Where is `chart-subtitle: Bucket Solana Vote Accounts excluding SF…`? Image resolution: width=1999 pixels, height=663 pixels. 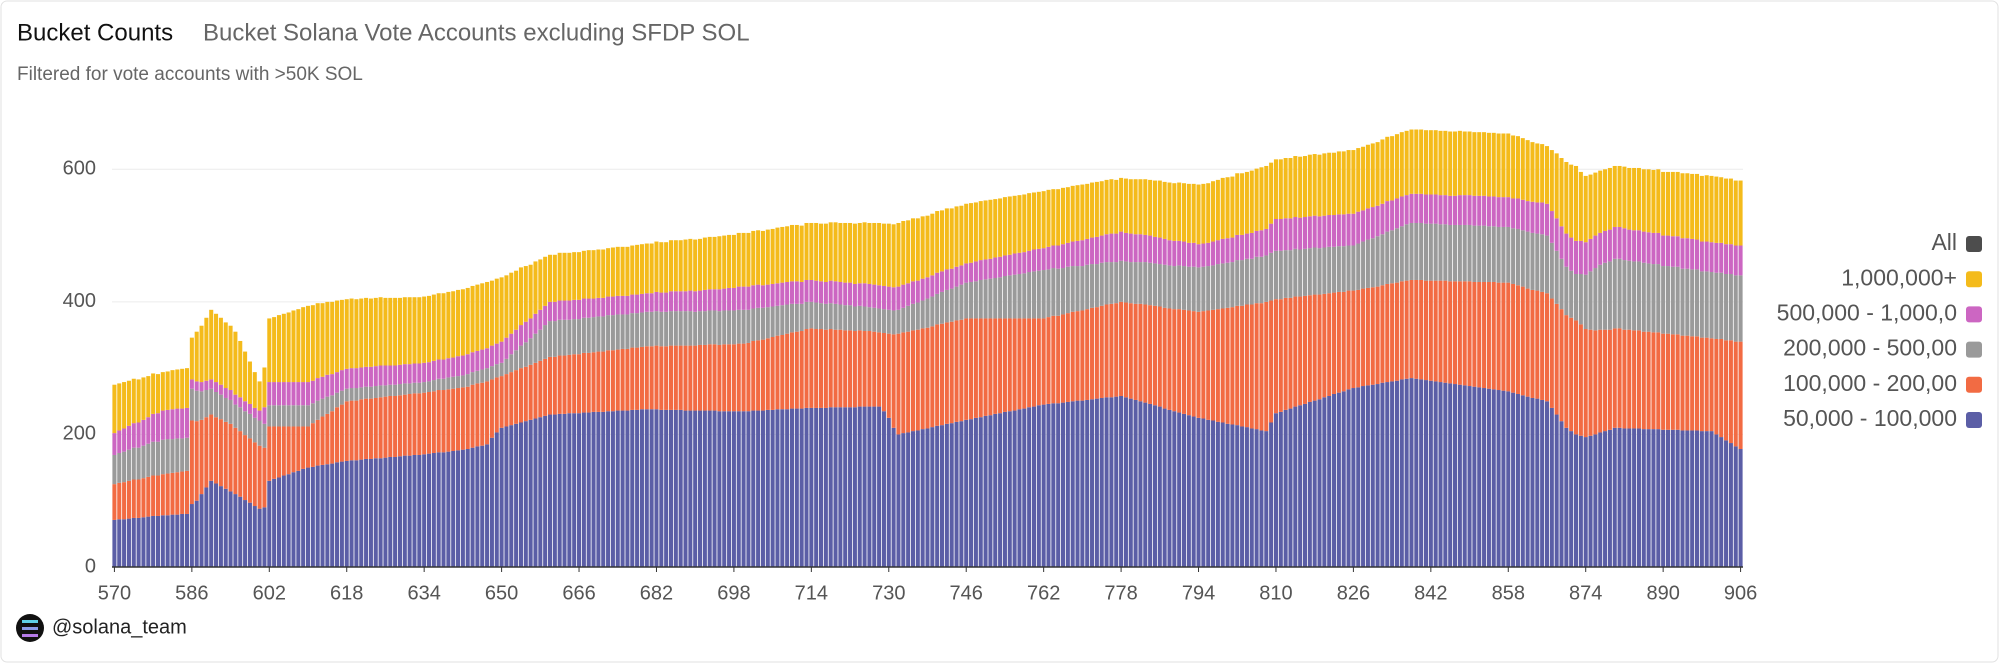 chart-subtitle: Bucket Solana Vote Accounts excluding SF… is located at coordinates (476, 32).